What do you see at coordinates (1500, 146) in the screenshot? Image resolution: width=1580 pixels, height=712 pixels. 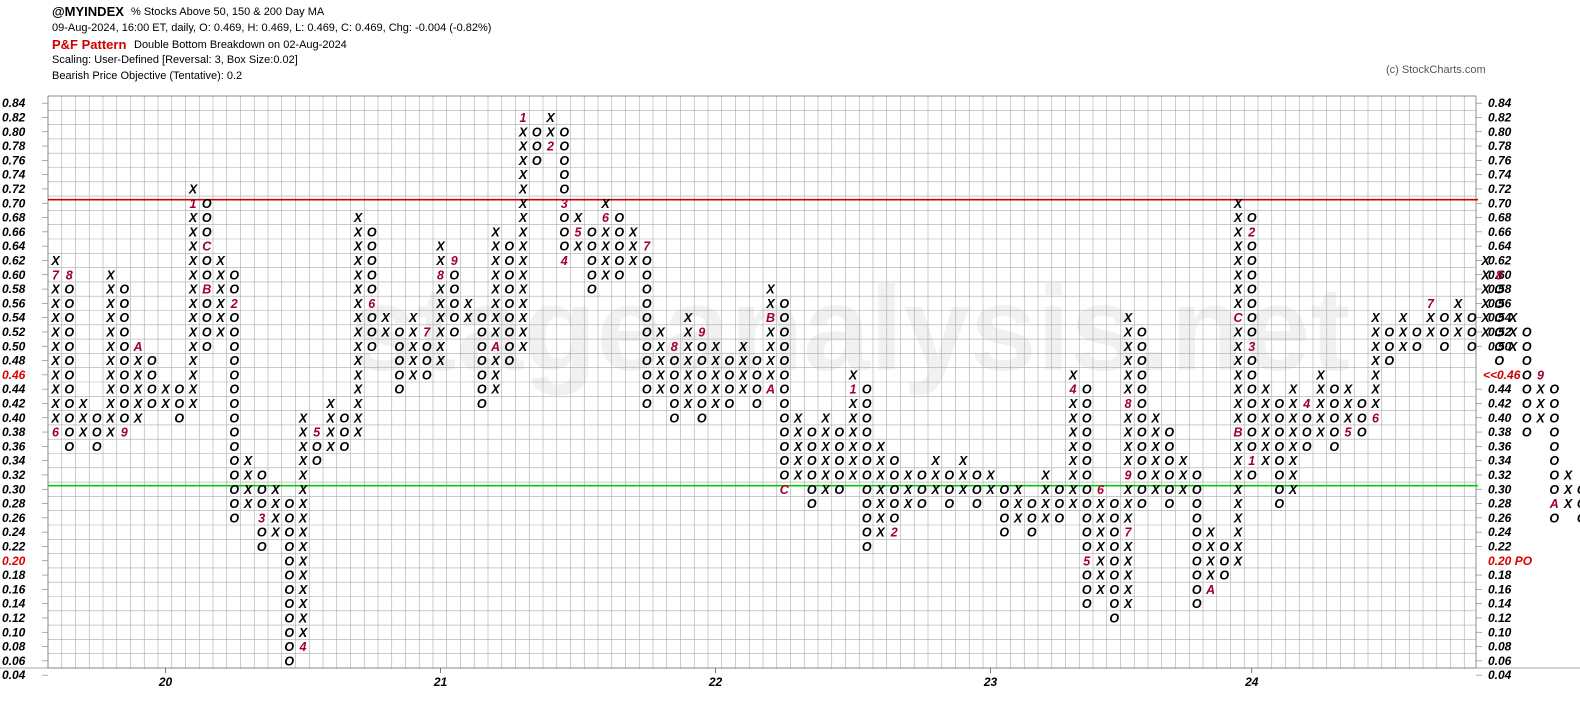 I see `y-tick-right: 0.78` at bounding box center [1500, 146].